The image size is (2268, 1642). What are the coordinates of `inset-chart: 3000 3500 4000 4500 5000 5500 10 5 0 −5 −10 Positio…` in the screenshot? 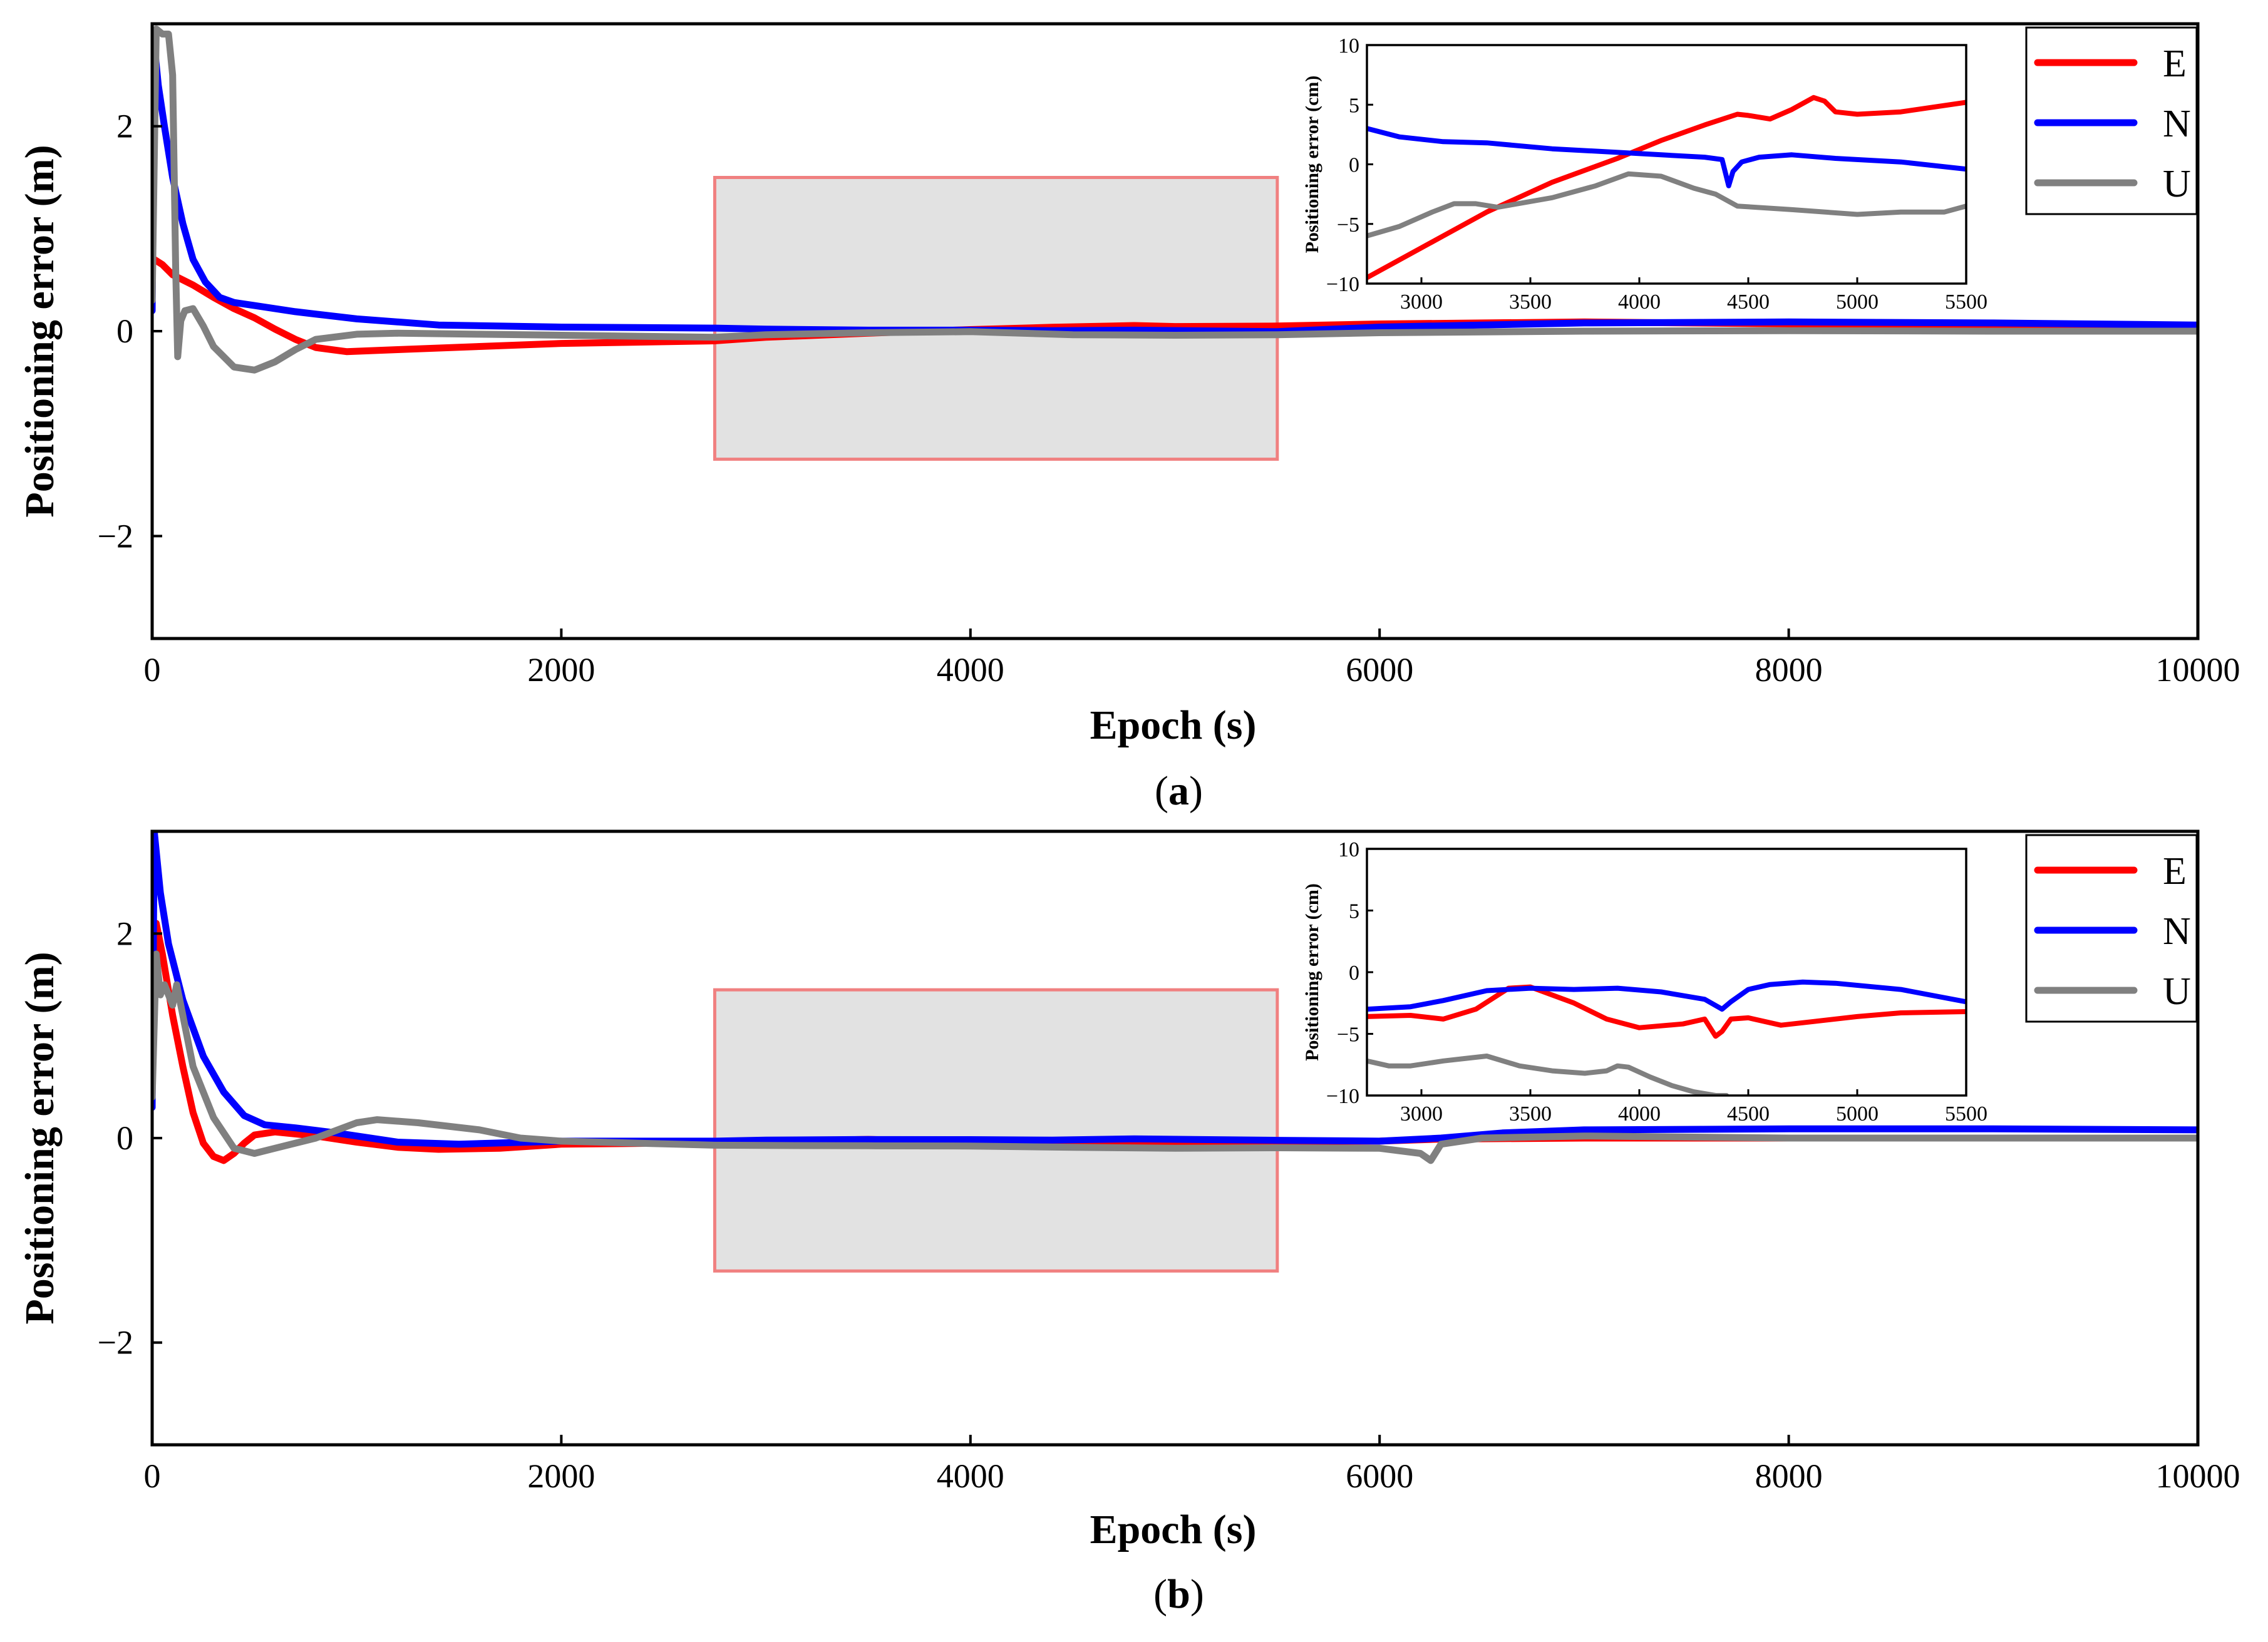 It's located at (1644, 982).